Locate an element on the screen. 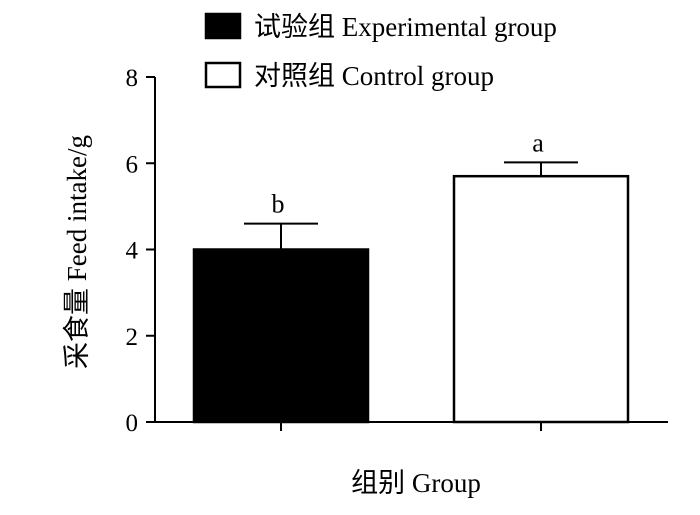 This screenshot has height=515, width=700. y-tick-label: 0 is located at coordinates (132, 423).